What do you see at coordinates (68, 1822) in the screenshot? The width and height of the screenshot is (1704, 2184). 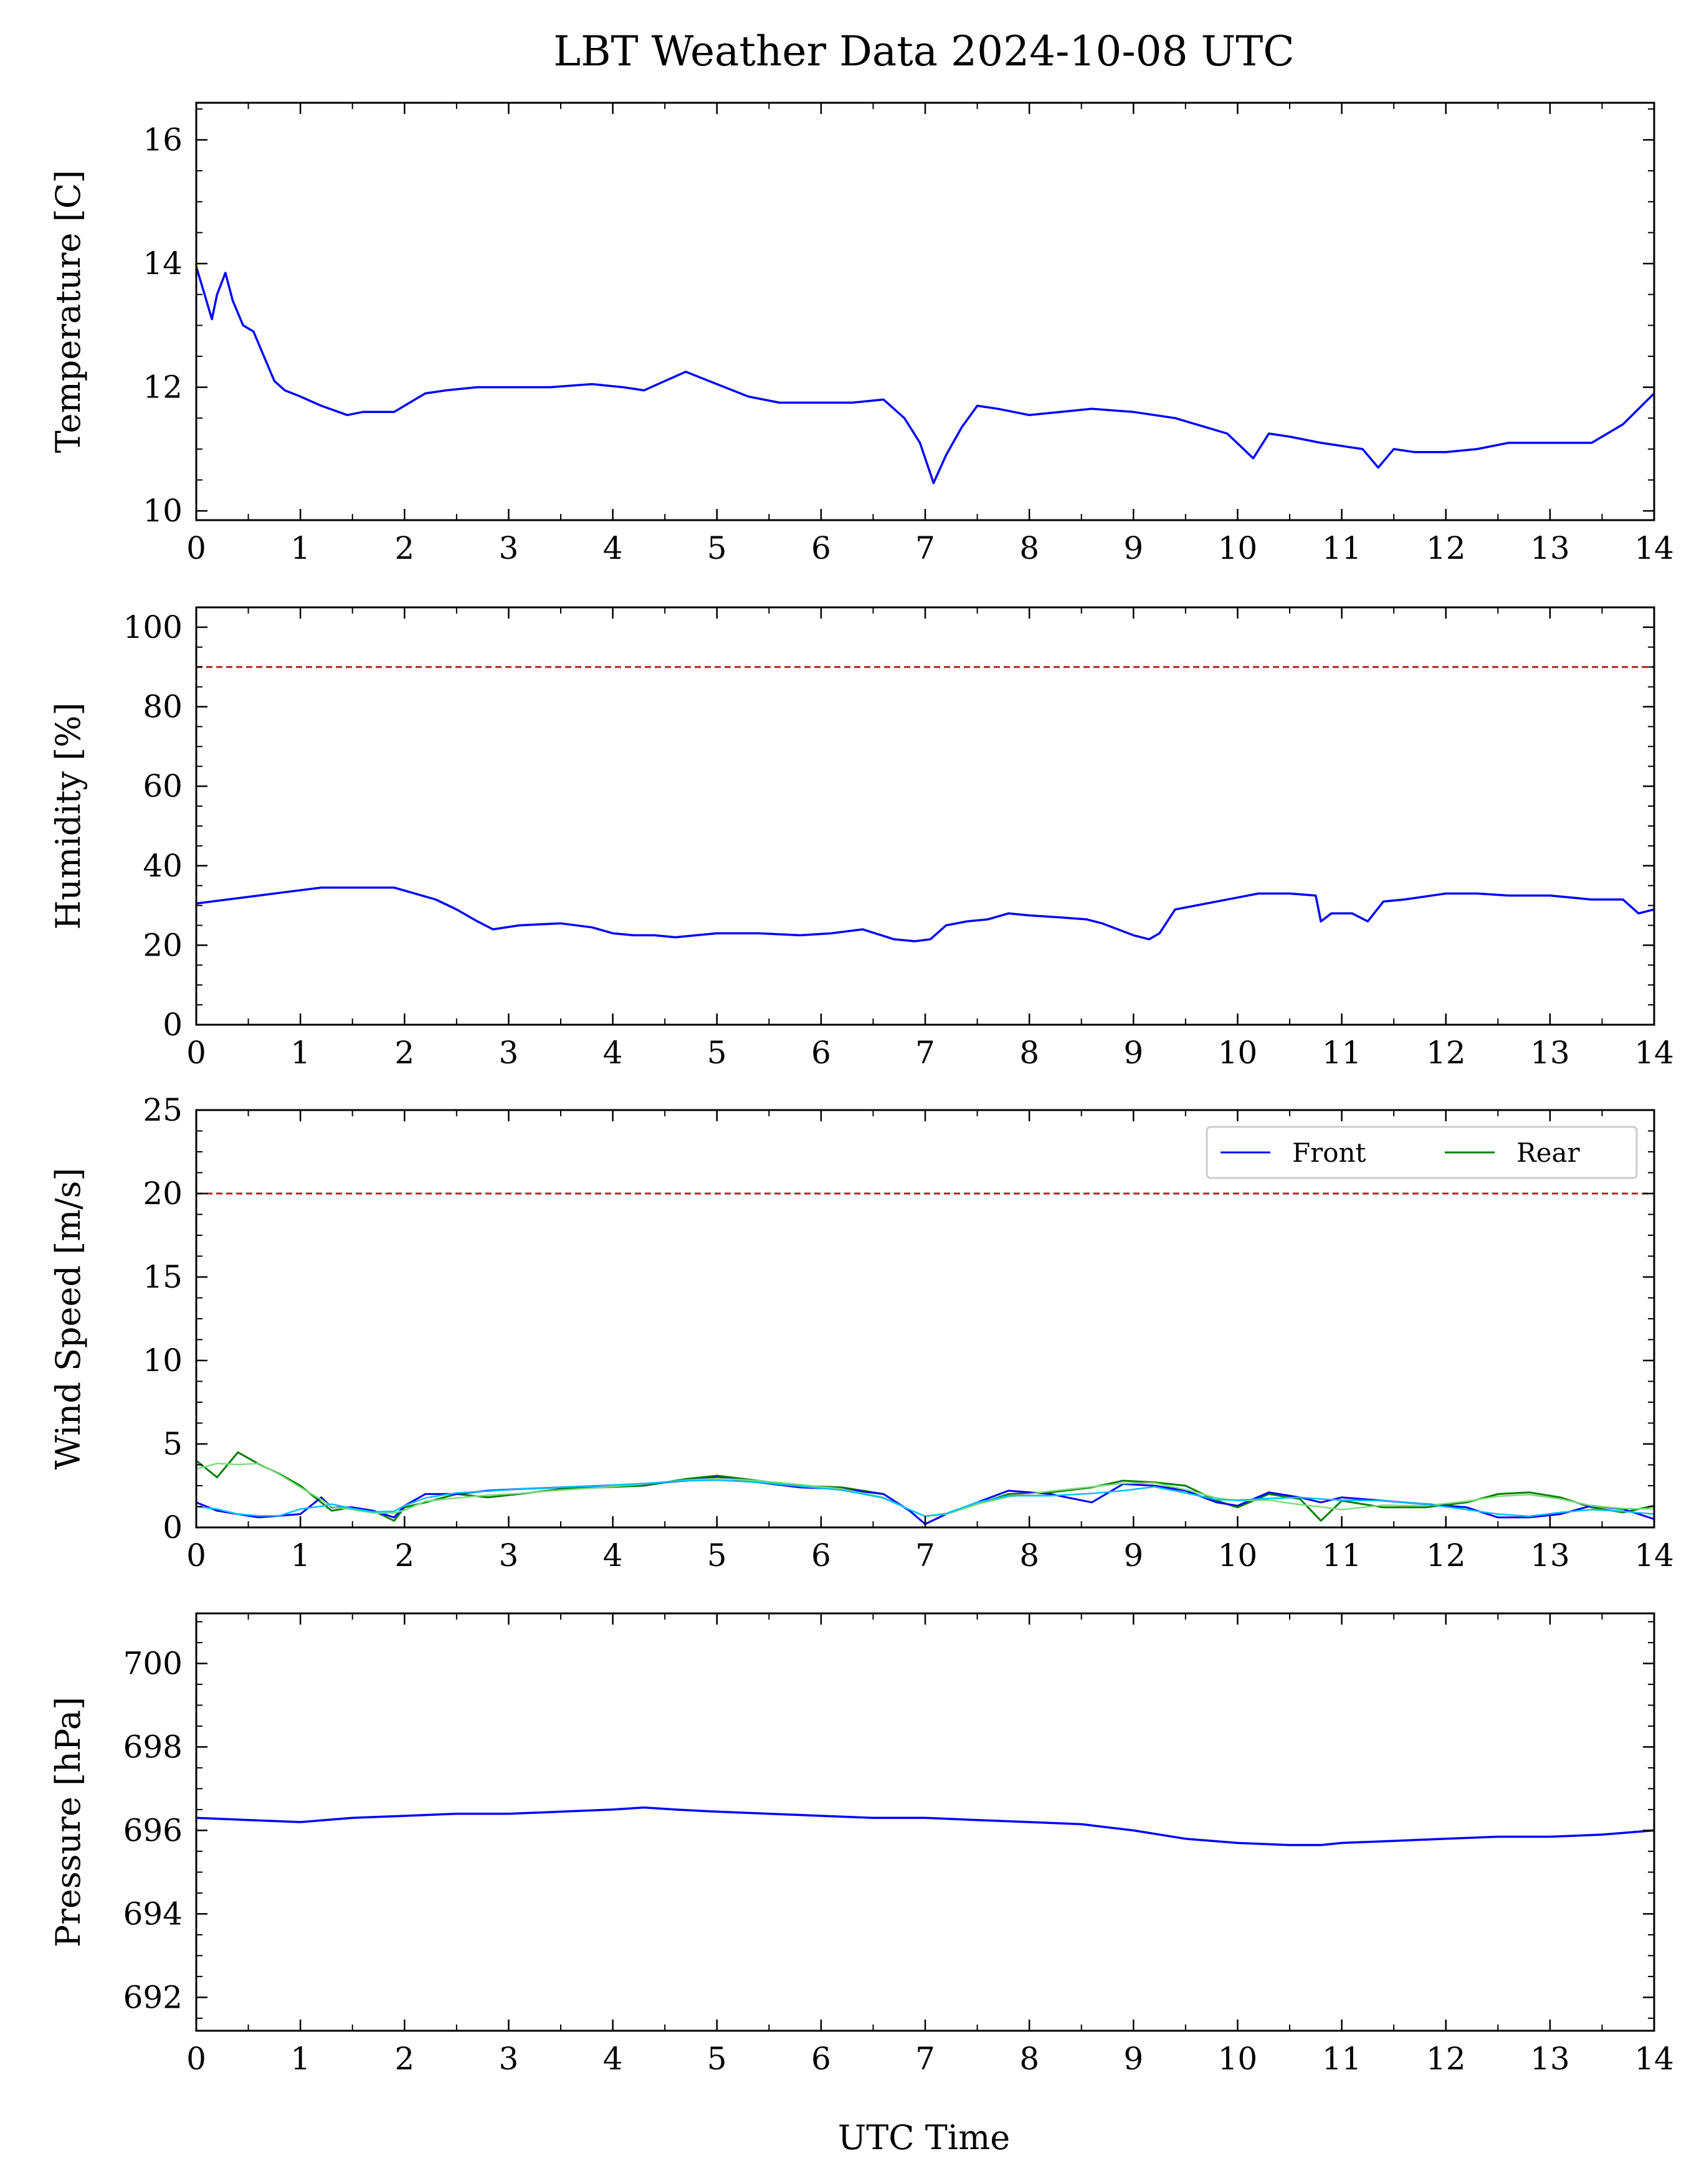 I see `pressure-y-axis-label: Pressure [hPa]` at bounding box center [68, 1822].